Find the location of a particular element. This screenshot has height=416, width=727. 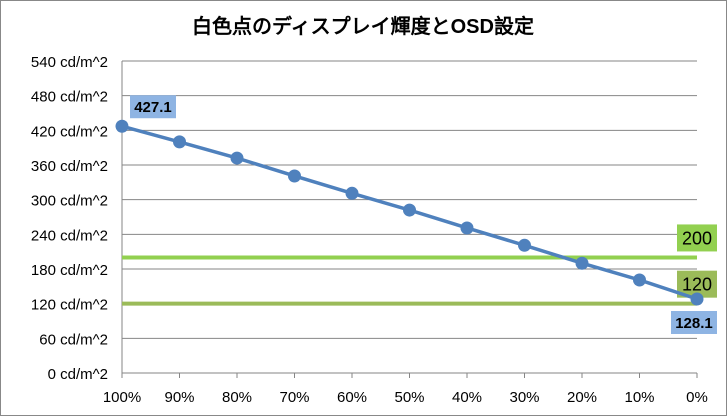

reference-label: 120 is located at coordinates (697, 285).